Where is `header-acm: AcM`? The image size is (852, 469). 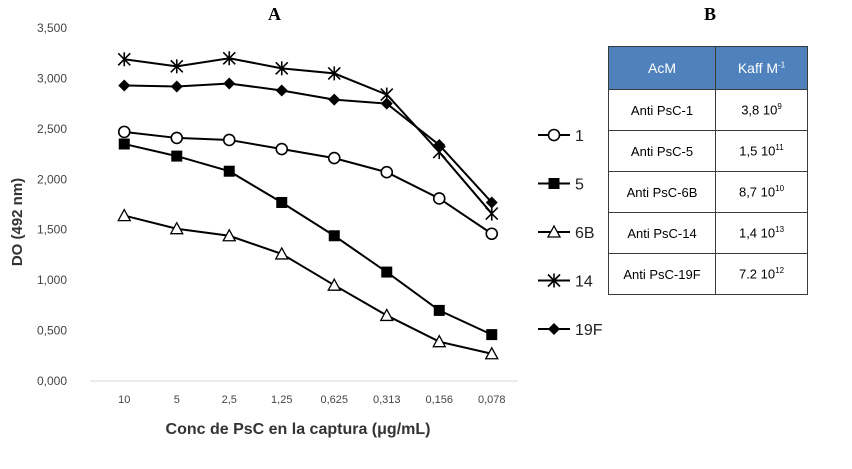
header-acm: AcM is located at coordinates (662, 68).